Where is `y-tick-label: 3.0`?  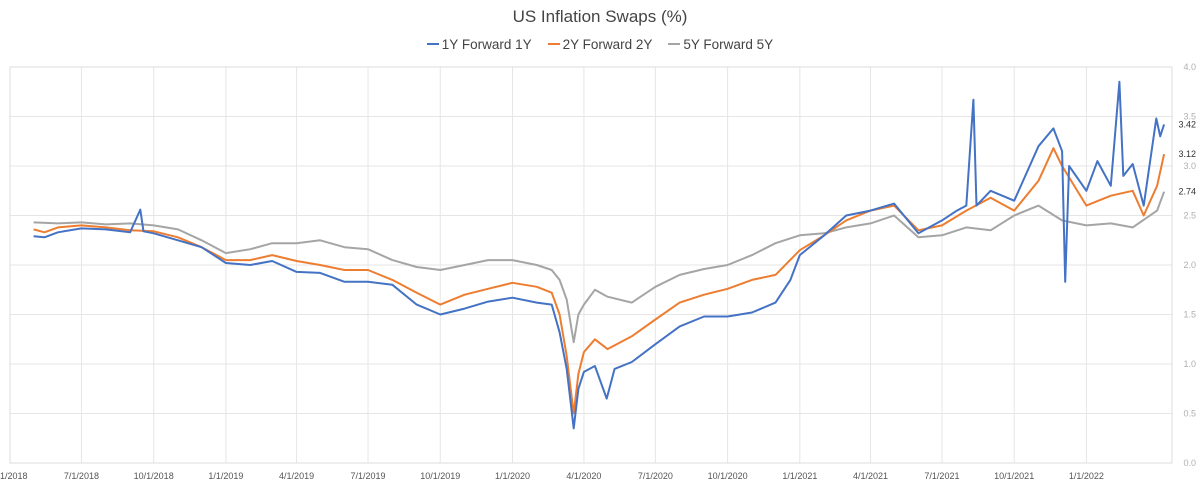
y-tick-label: 3.0 is located at coordinates (1189, 166).